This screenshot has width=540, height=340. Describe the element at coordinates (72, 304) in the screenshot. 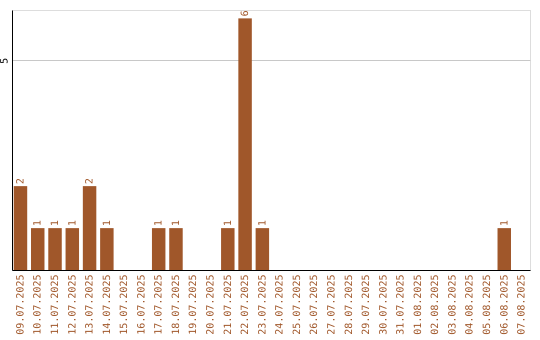

I see `x-tick-label: 12.07.2025` at that location.